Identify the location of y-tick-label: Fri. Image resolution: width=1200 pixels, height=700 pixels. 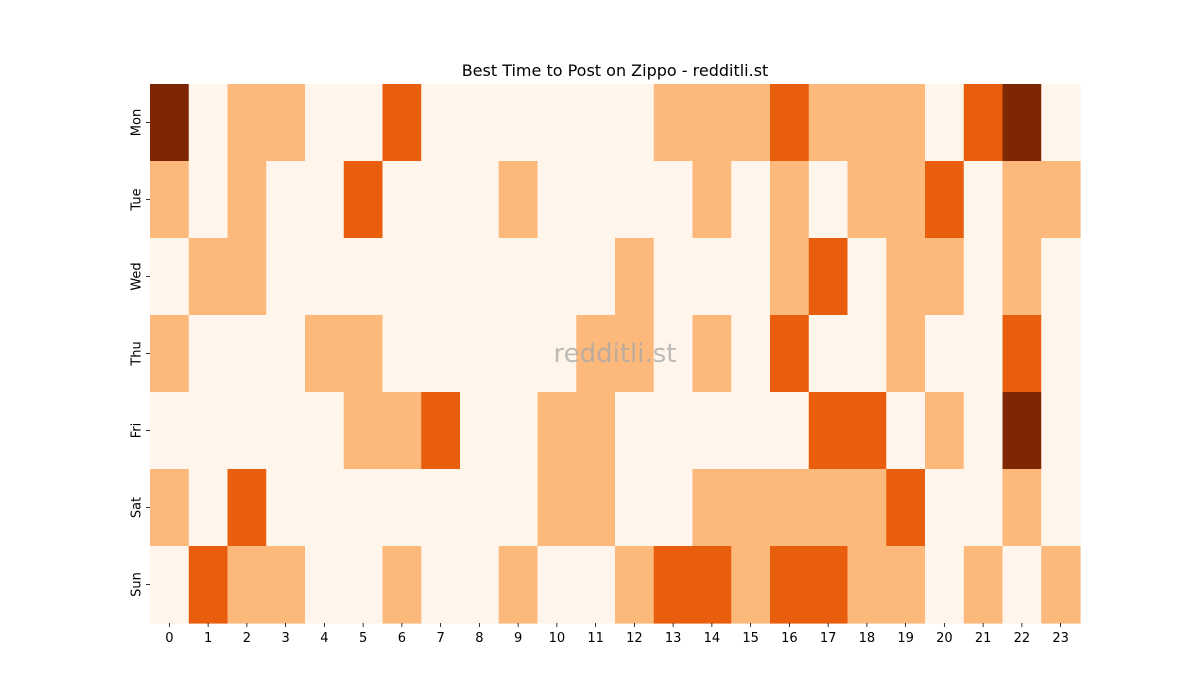
(137, 431).